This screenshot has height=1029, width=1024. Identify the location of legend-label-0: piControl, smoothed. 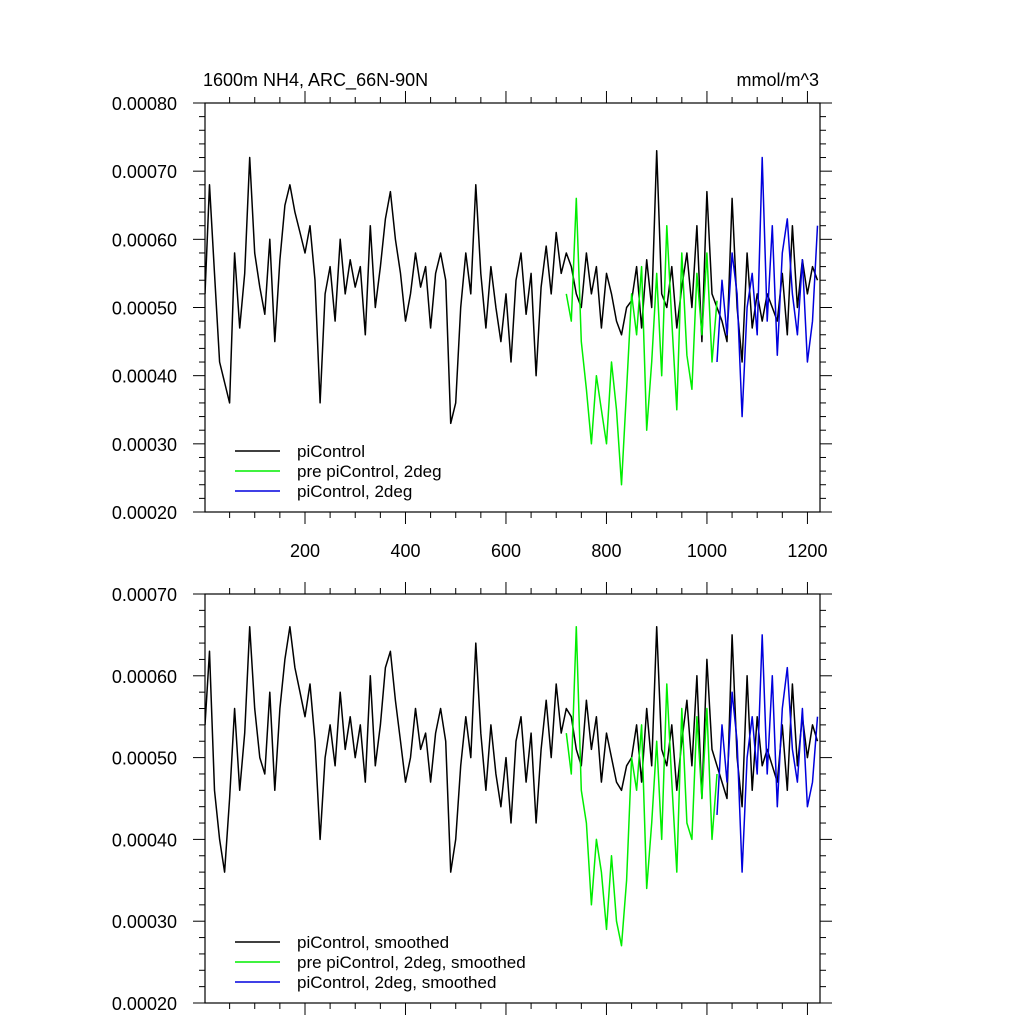
(373, 942).